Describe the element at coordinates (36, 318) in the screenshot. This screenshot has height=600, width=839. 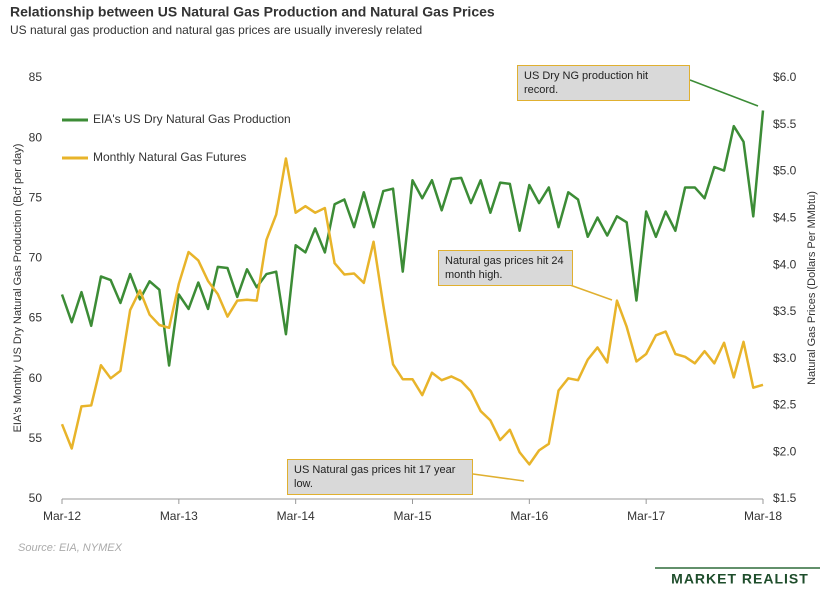
I see `y-tick-label: 65` at that location.